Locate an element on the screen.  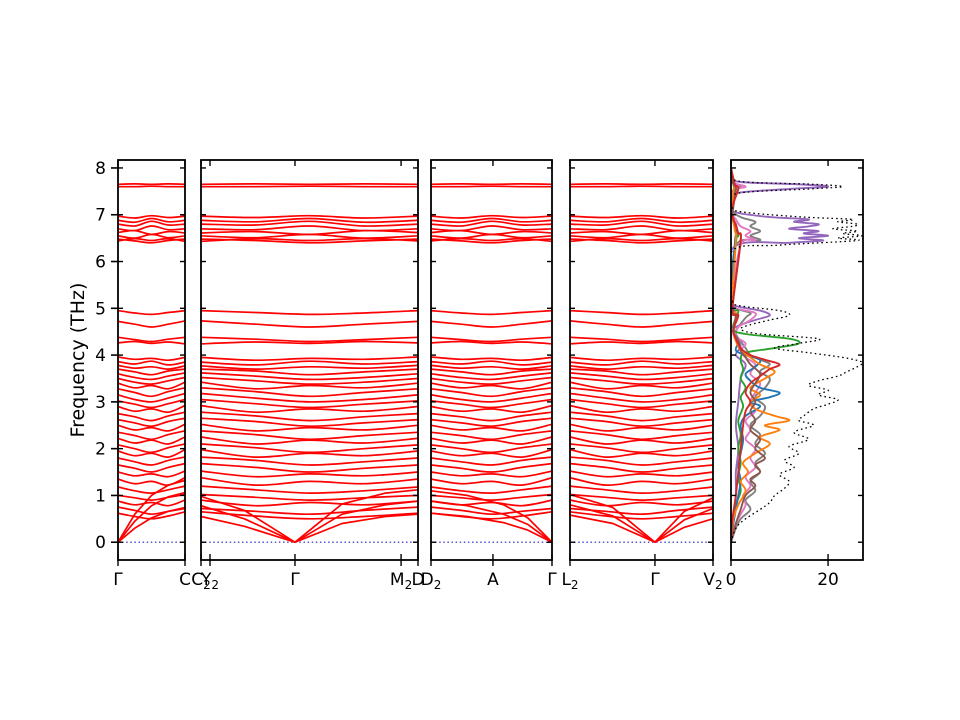
pdos-green is located at coordinates (766, 355).